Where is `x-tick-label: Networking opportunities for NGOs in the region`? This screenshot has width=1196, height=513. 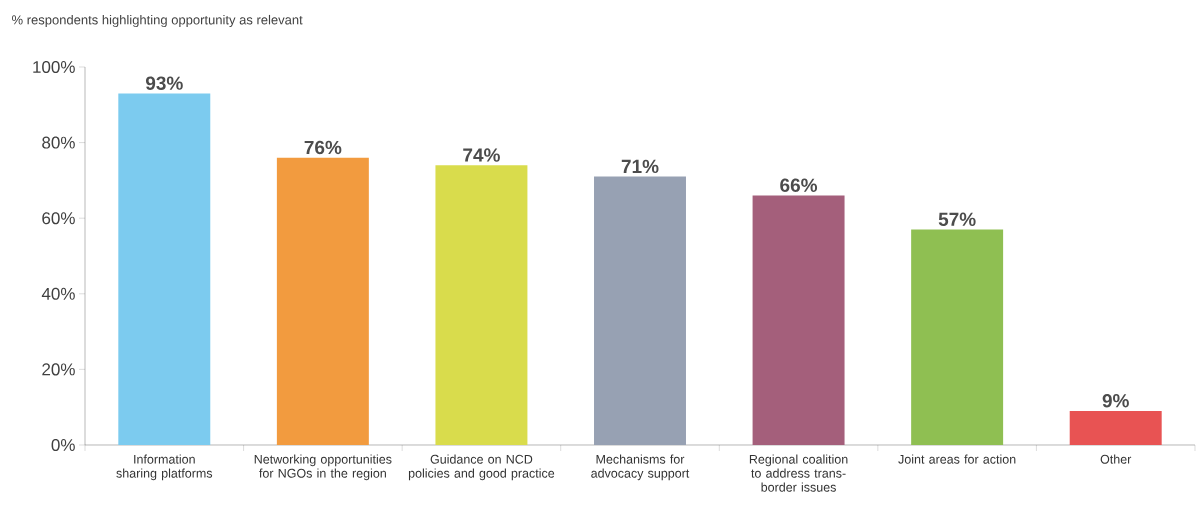 x-tick-label: Networking opportunities for NGOs in the region is located at coordinates (323, 467).